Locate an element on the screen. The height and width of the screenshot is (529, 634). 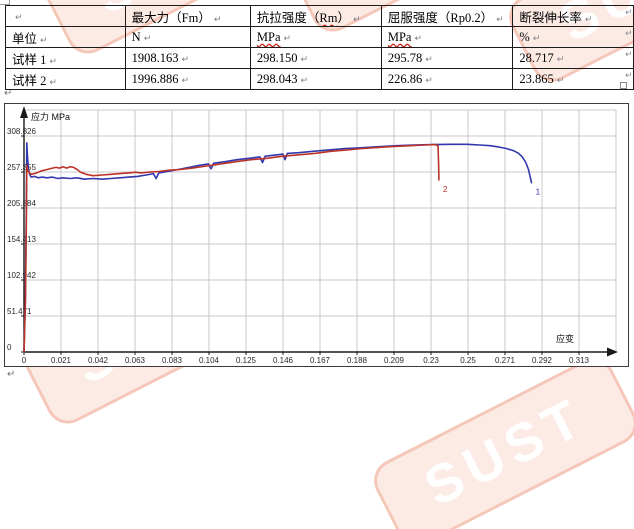
table-cell: 226.86 ↵ is located at coordinates (447, 79).